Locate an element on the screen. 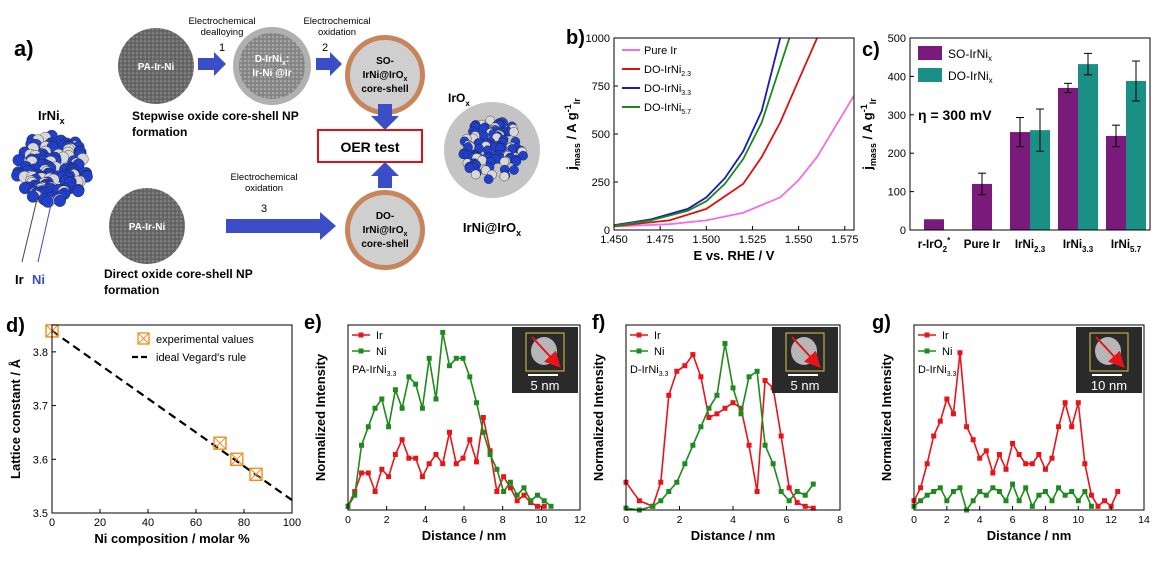 This screenshot has height=563, width=1160. b-y-tick-label: 500 is located at coordinates (601, 135).